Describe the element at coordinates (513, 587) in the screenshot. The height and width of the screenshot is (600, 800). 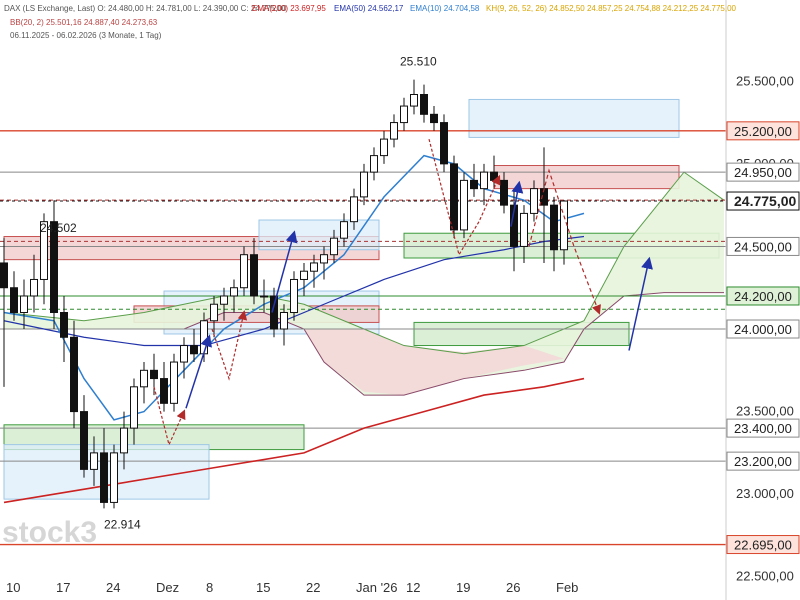
I see `x-tick-label: 26` at that location.